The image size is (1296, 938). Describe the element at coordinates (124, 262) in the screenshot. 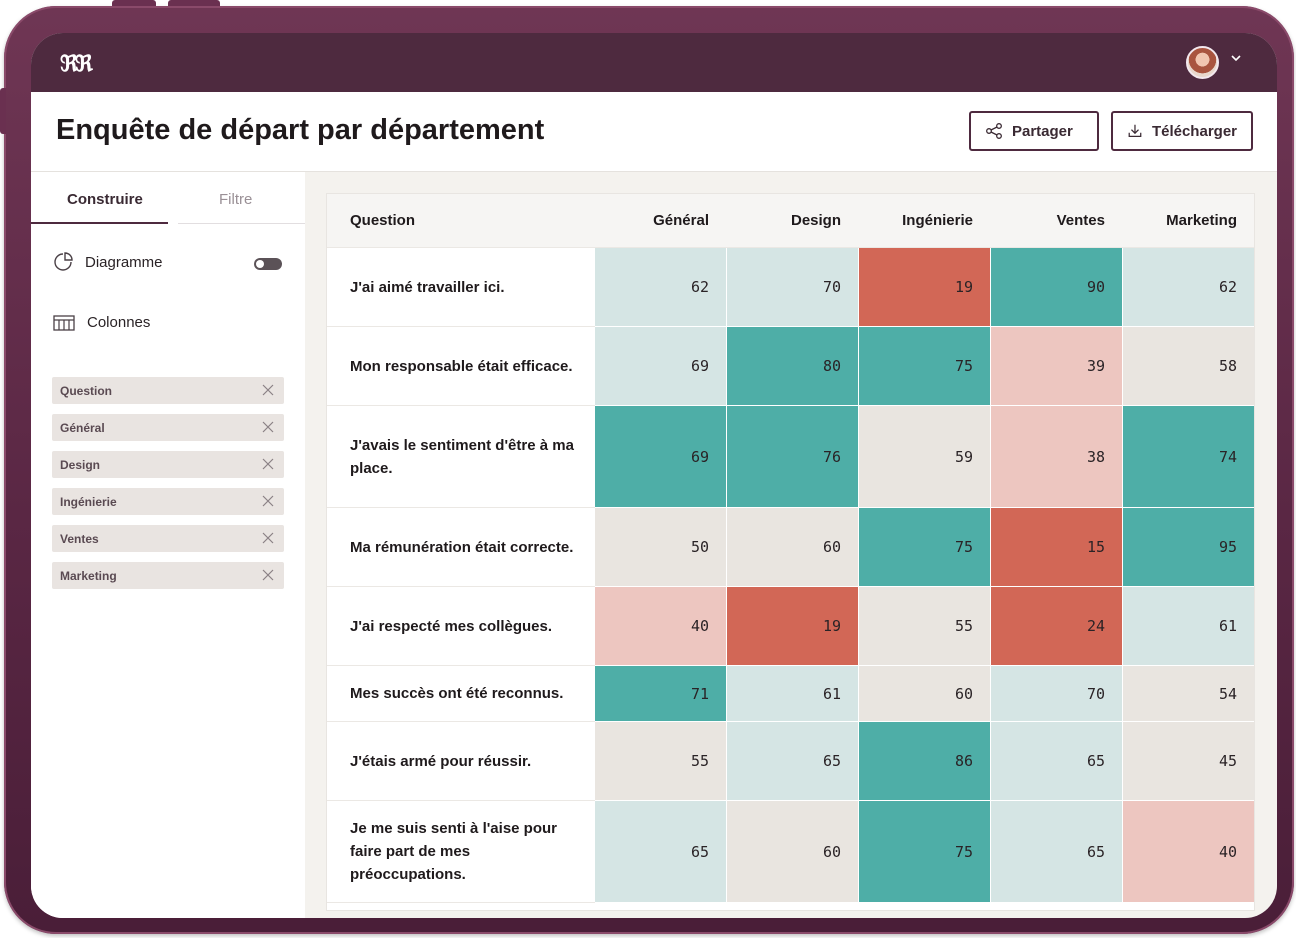

I see `chart-label: Diagramme` at that location.